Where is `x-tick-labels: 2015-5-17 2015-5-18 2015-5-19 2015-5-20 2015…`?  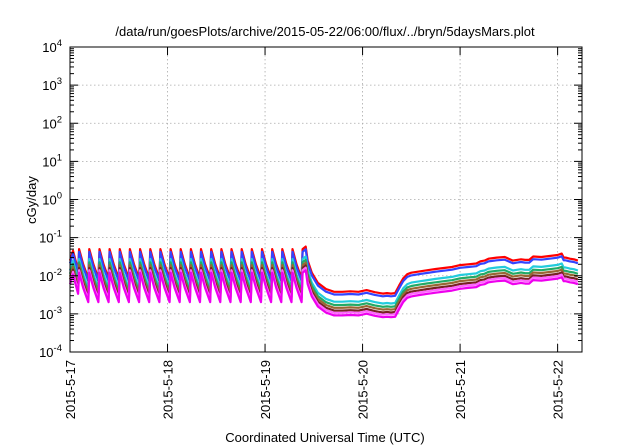
x-tick-labels: 2015-5-17 2015-5-18 2015-5-19 2015-5-20 2015… is located at coordinates (314, 389).